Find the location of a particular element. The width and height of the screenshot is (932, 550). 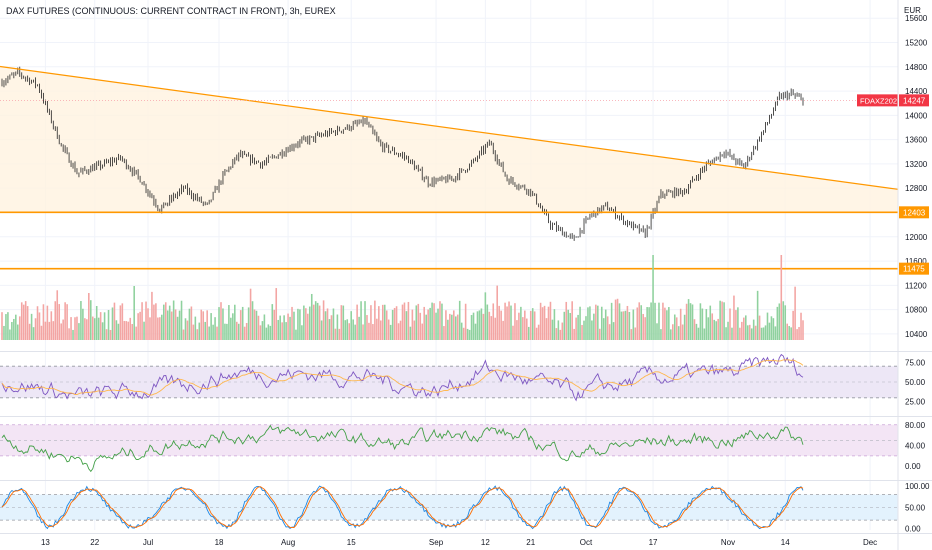

last-price-tag is located at coordinates (914, 100).